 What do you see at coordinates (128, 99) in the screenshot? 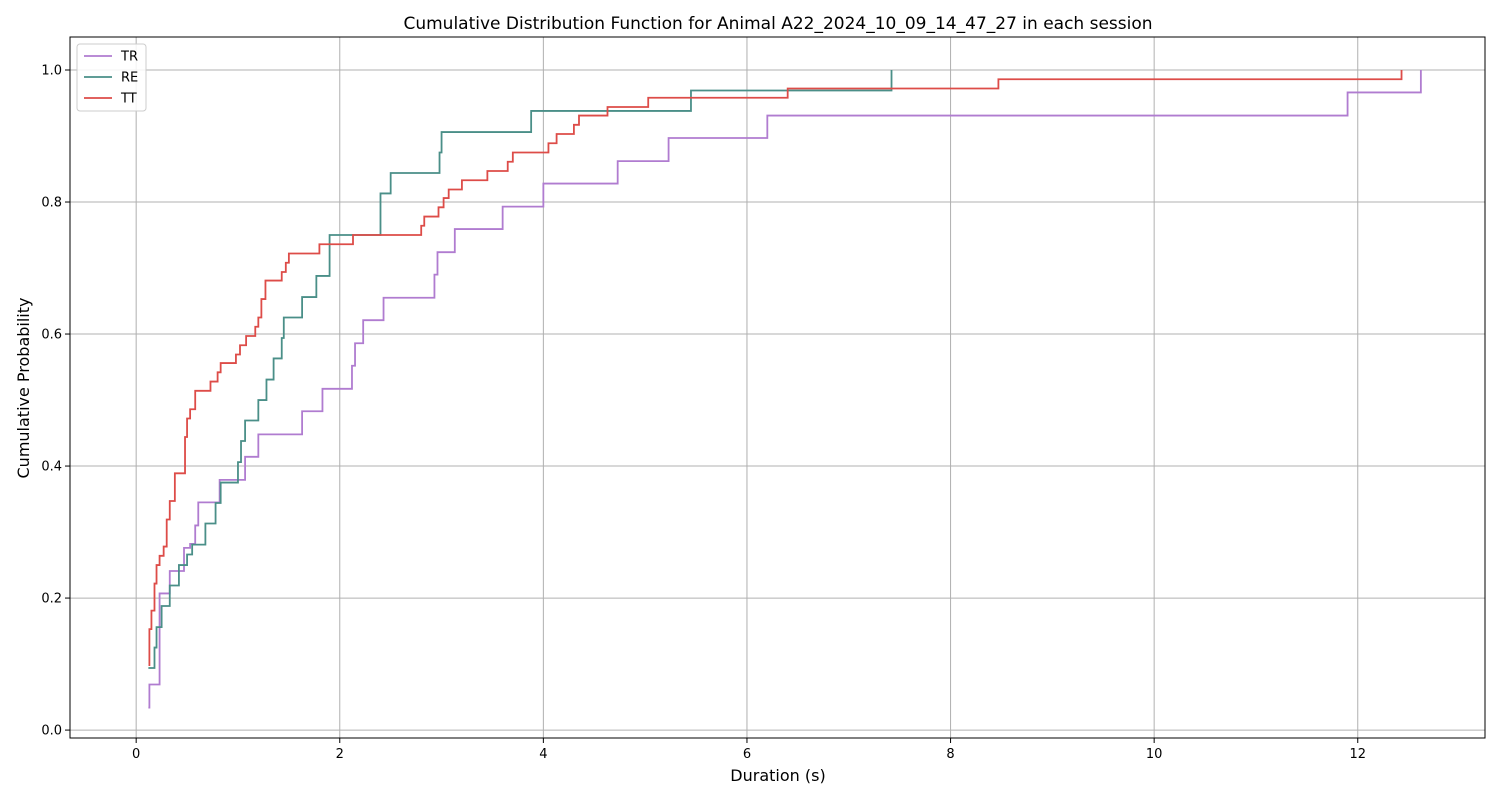
I see `legend-label-tt: TT` at bounding box center [128, 99].